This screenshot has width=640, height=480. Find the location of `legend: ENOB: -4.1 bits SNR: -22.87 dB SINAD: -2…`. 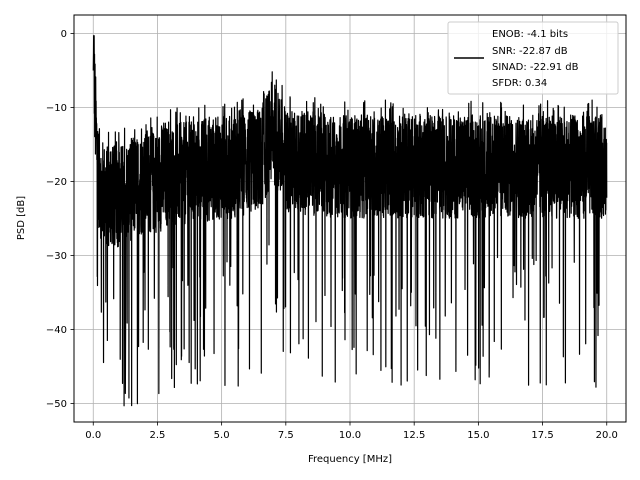

legend: ENOB: -4.1 bits SNR: -22.87 dB SINAD: -2… is located at coordinates (533, 58).